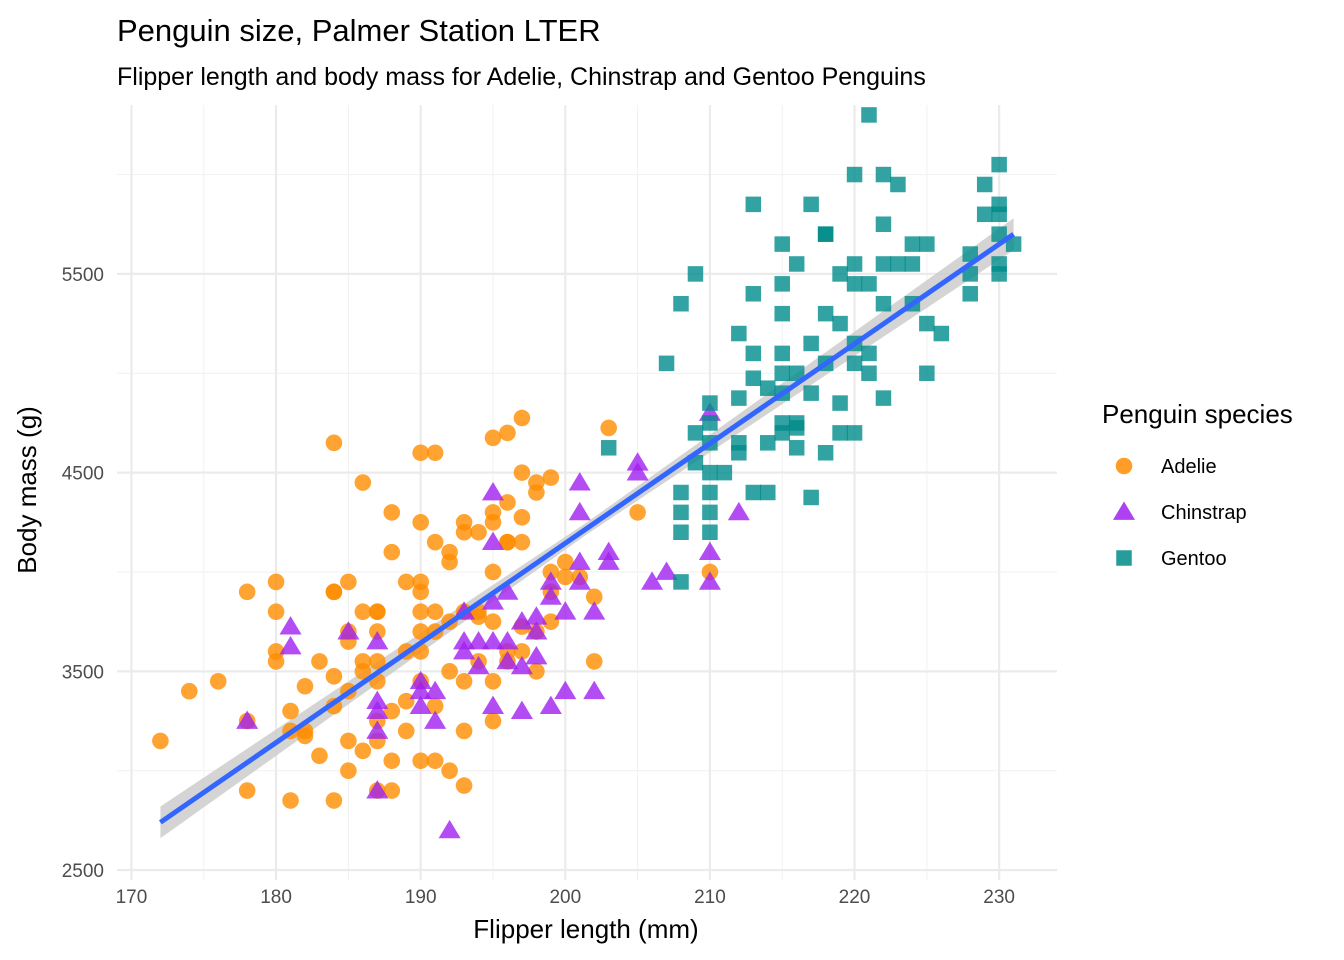 The image size is (1344, 960). What do you see at coordinates (1124, 466) in the screenshot?
I see `legend-key-adelie` at bounding box center [1124, 466].